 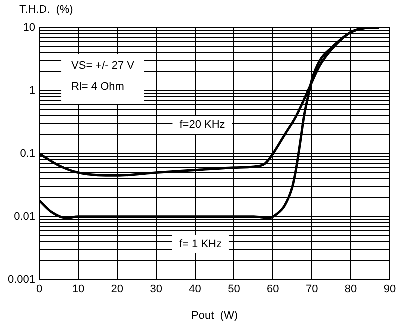 What do you see at coordinates (98, 87) in the screenshot?
I see `annotation: Rl= 4 Ohm` at bounding box center [98, 87].